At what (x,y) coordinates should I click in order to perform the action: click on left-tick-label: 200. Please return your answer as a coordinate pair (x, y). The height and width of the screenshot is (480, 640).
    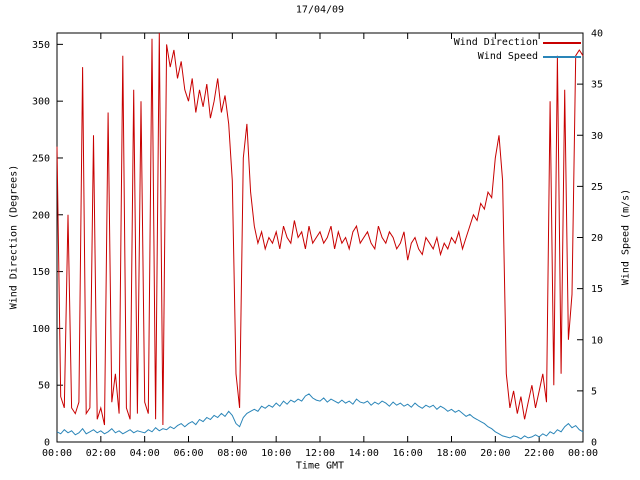
    Looking at the image, I should click on (41, 215).